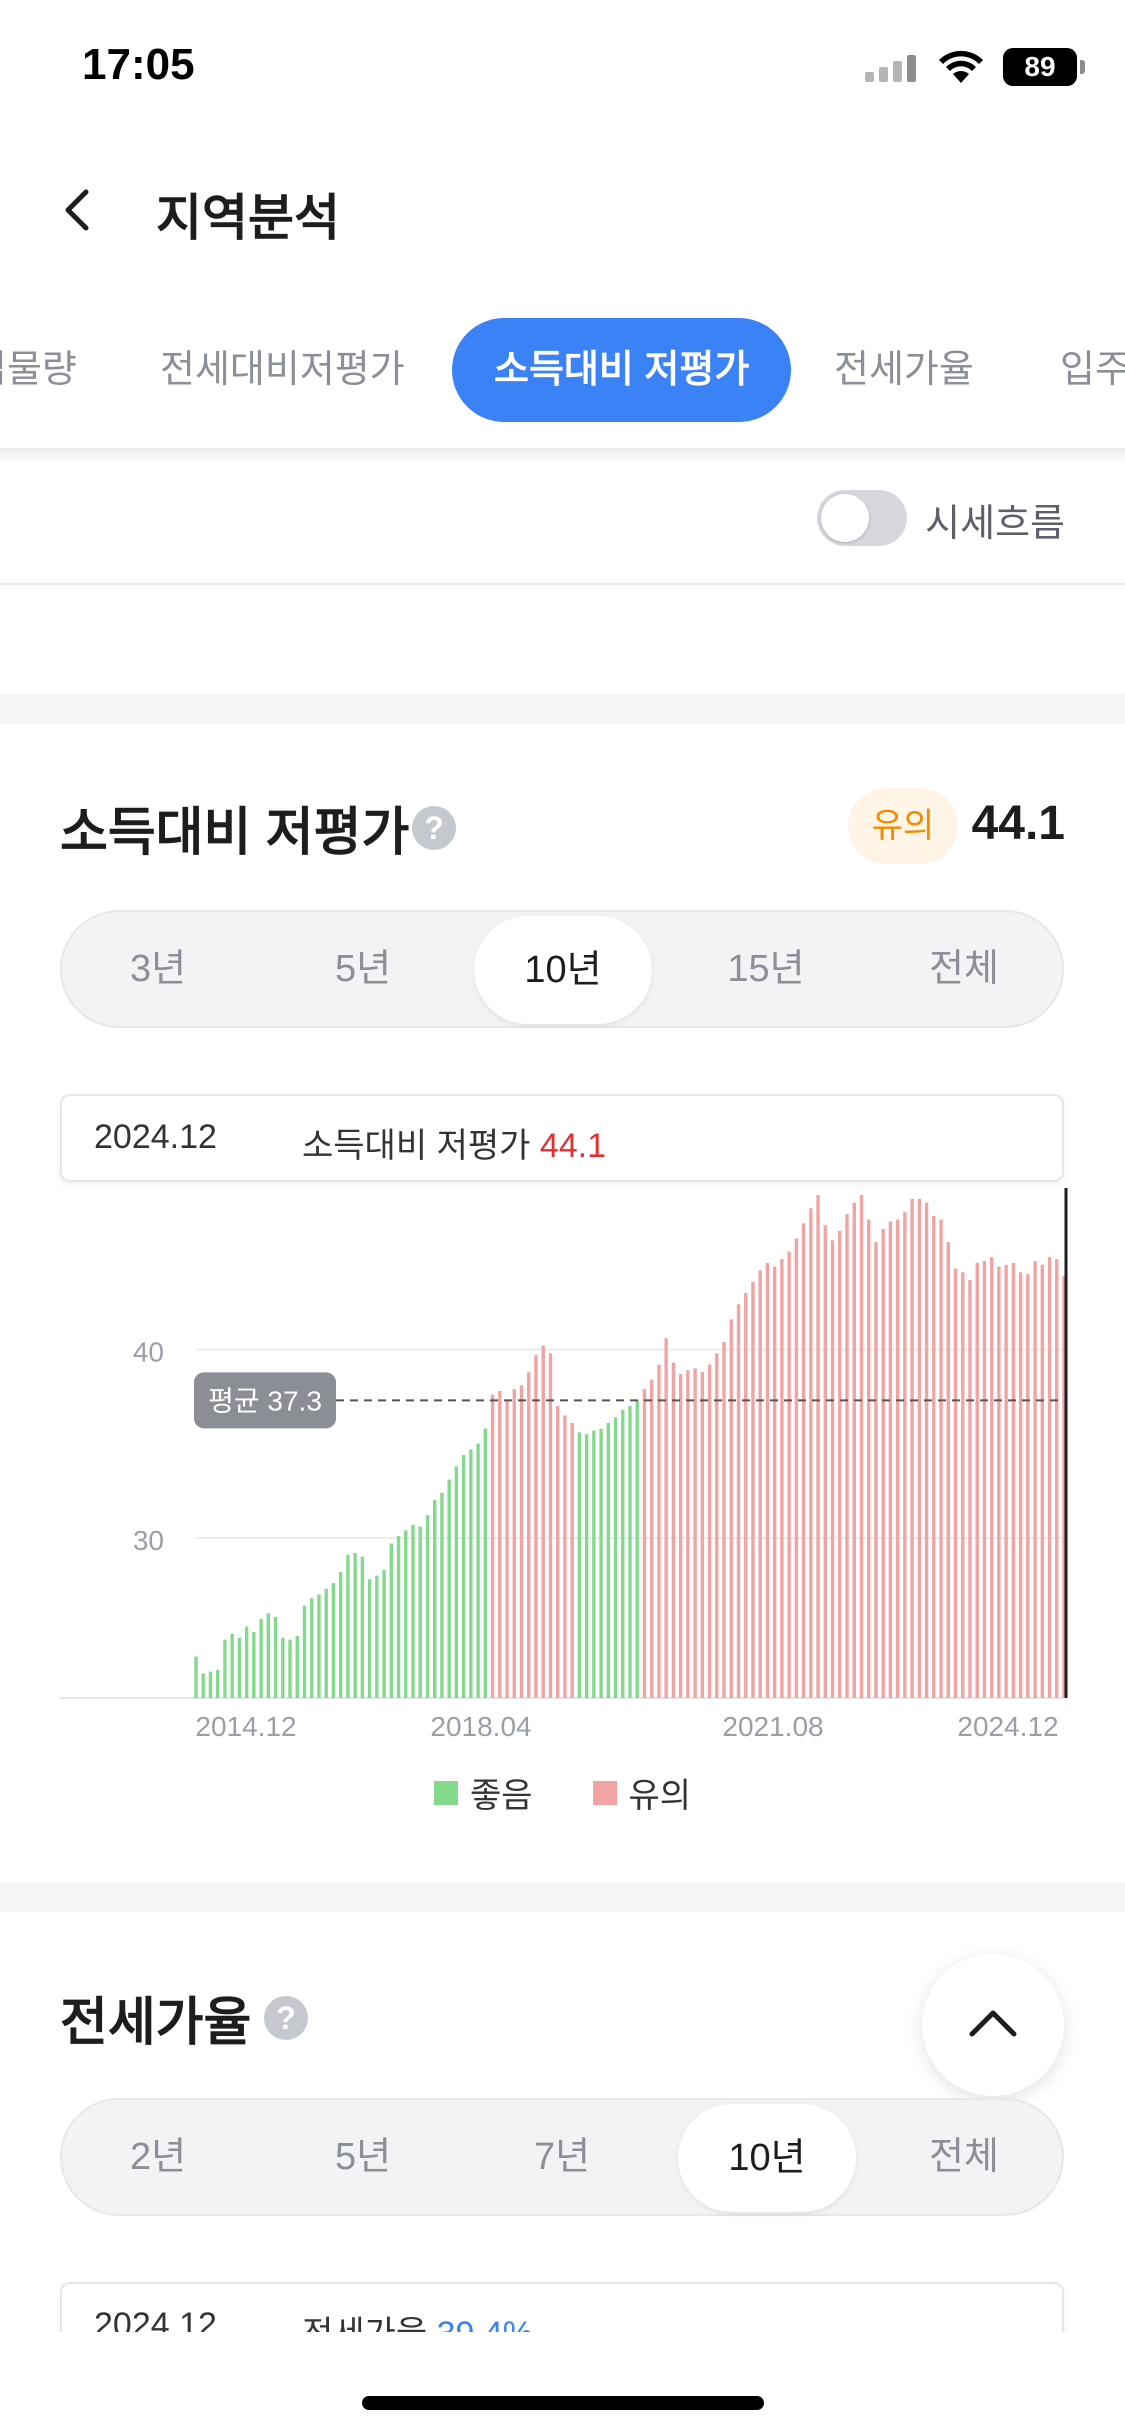 The image size is (1125, 2436). Describe the element at coordinates (562, 70) in the screenshot. I see `status-bar: 17:05 89` at that location.